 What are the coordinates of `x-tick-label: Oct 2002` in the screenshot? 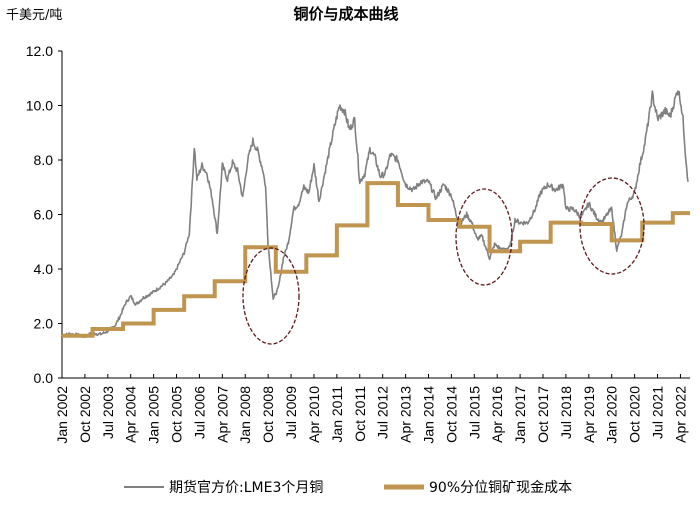 It's located at (85, 414).